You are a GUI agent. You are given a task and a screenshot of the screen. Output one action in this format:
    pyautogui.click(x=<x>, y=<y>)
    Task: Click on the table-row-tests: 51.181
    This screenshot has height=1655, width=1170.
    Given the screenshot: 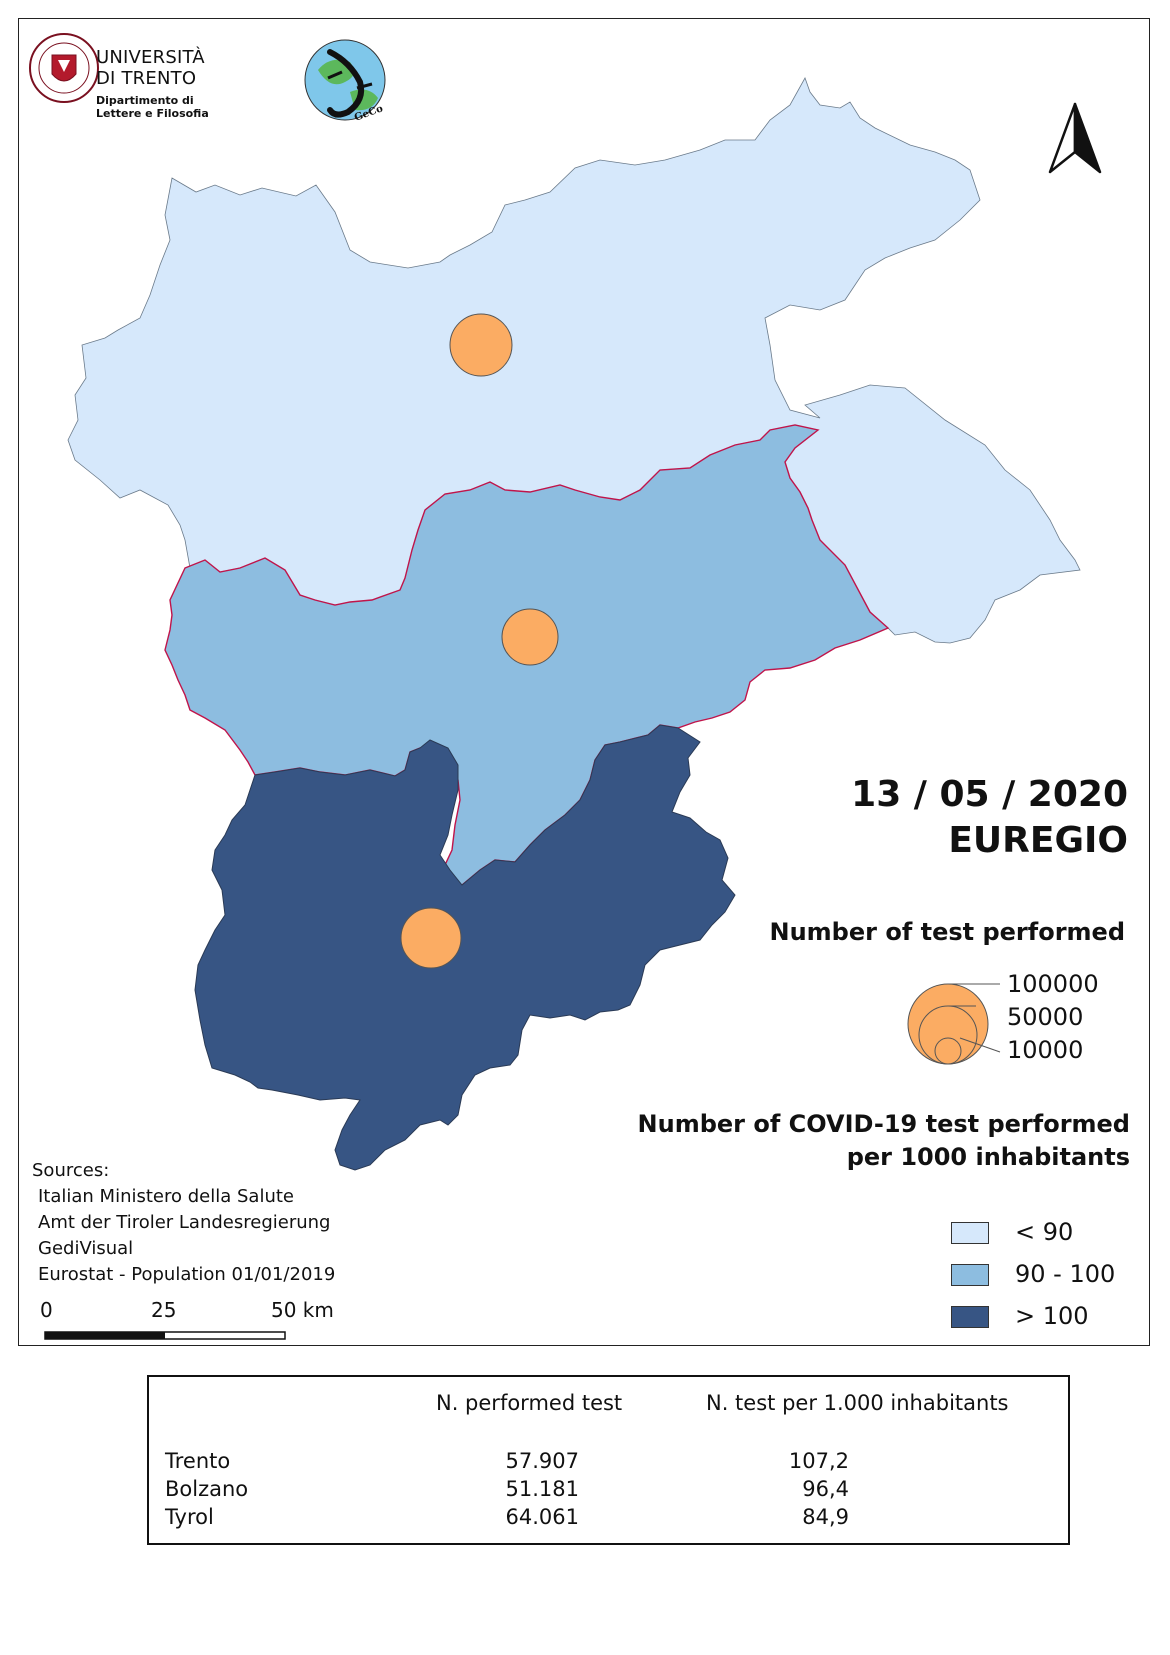 What is the action you would take?
    pyautogui.click(x=542, y=1489)
    